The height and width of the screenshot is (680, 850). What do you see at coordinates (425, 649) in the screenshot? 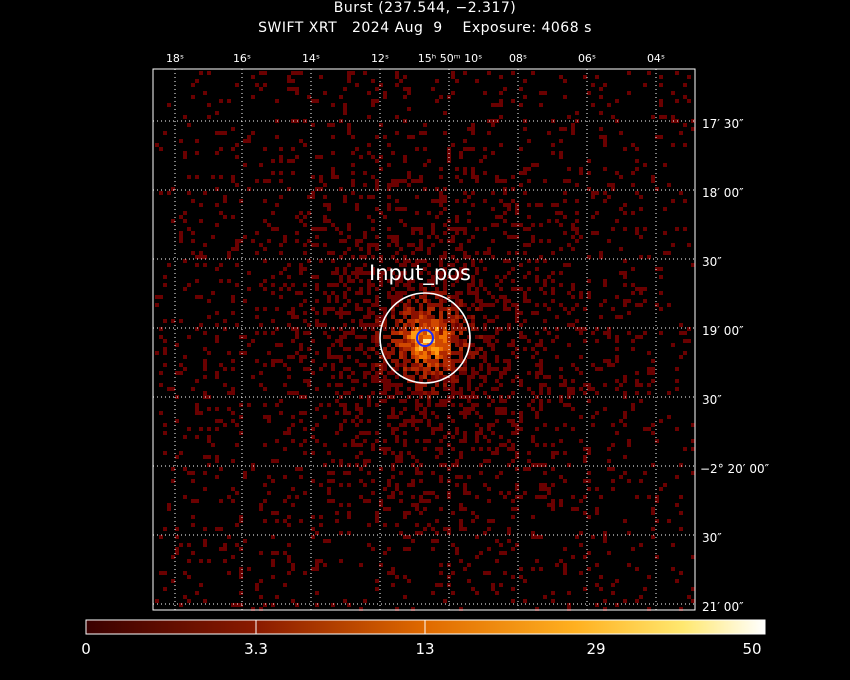
I see `colorbar-label: 13` at bounding box center [425, 649].